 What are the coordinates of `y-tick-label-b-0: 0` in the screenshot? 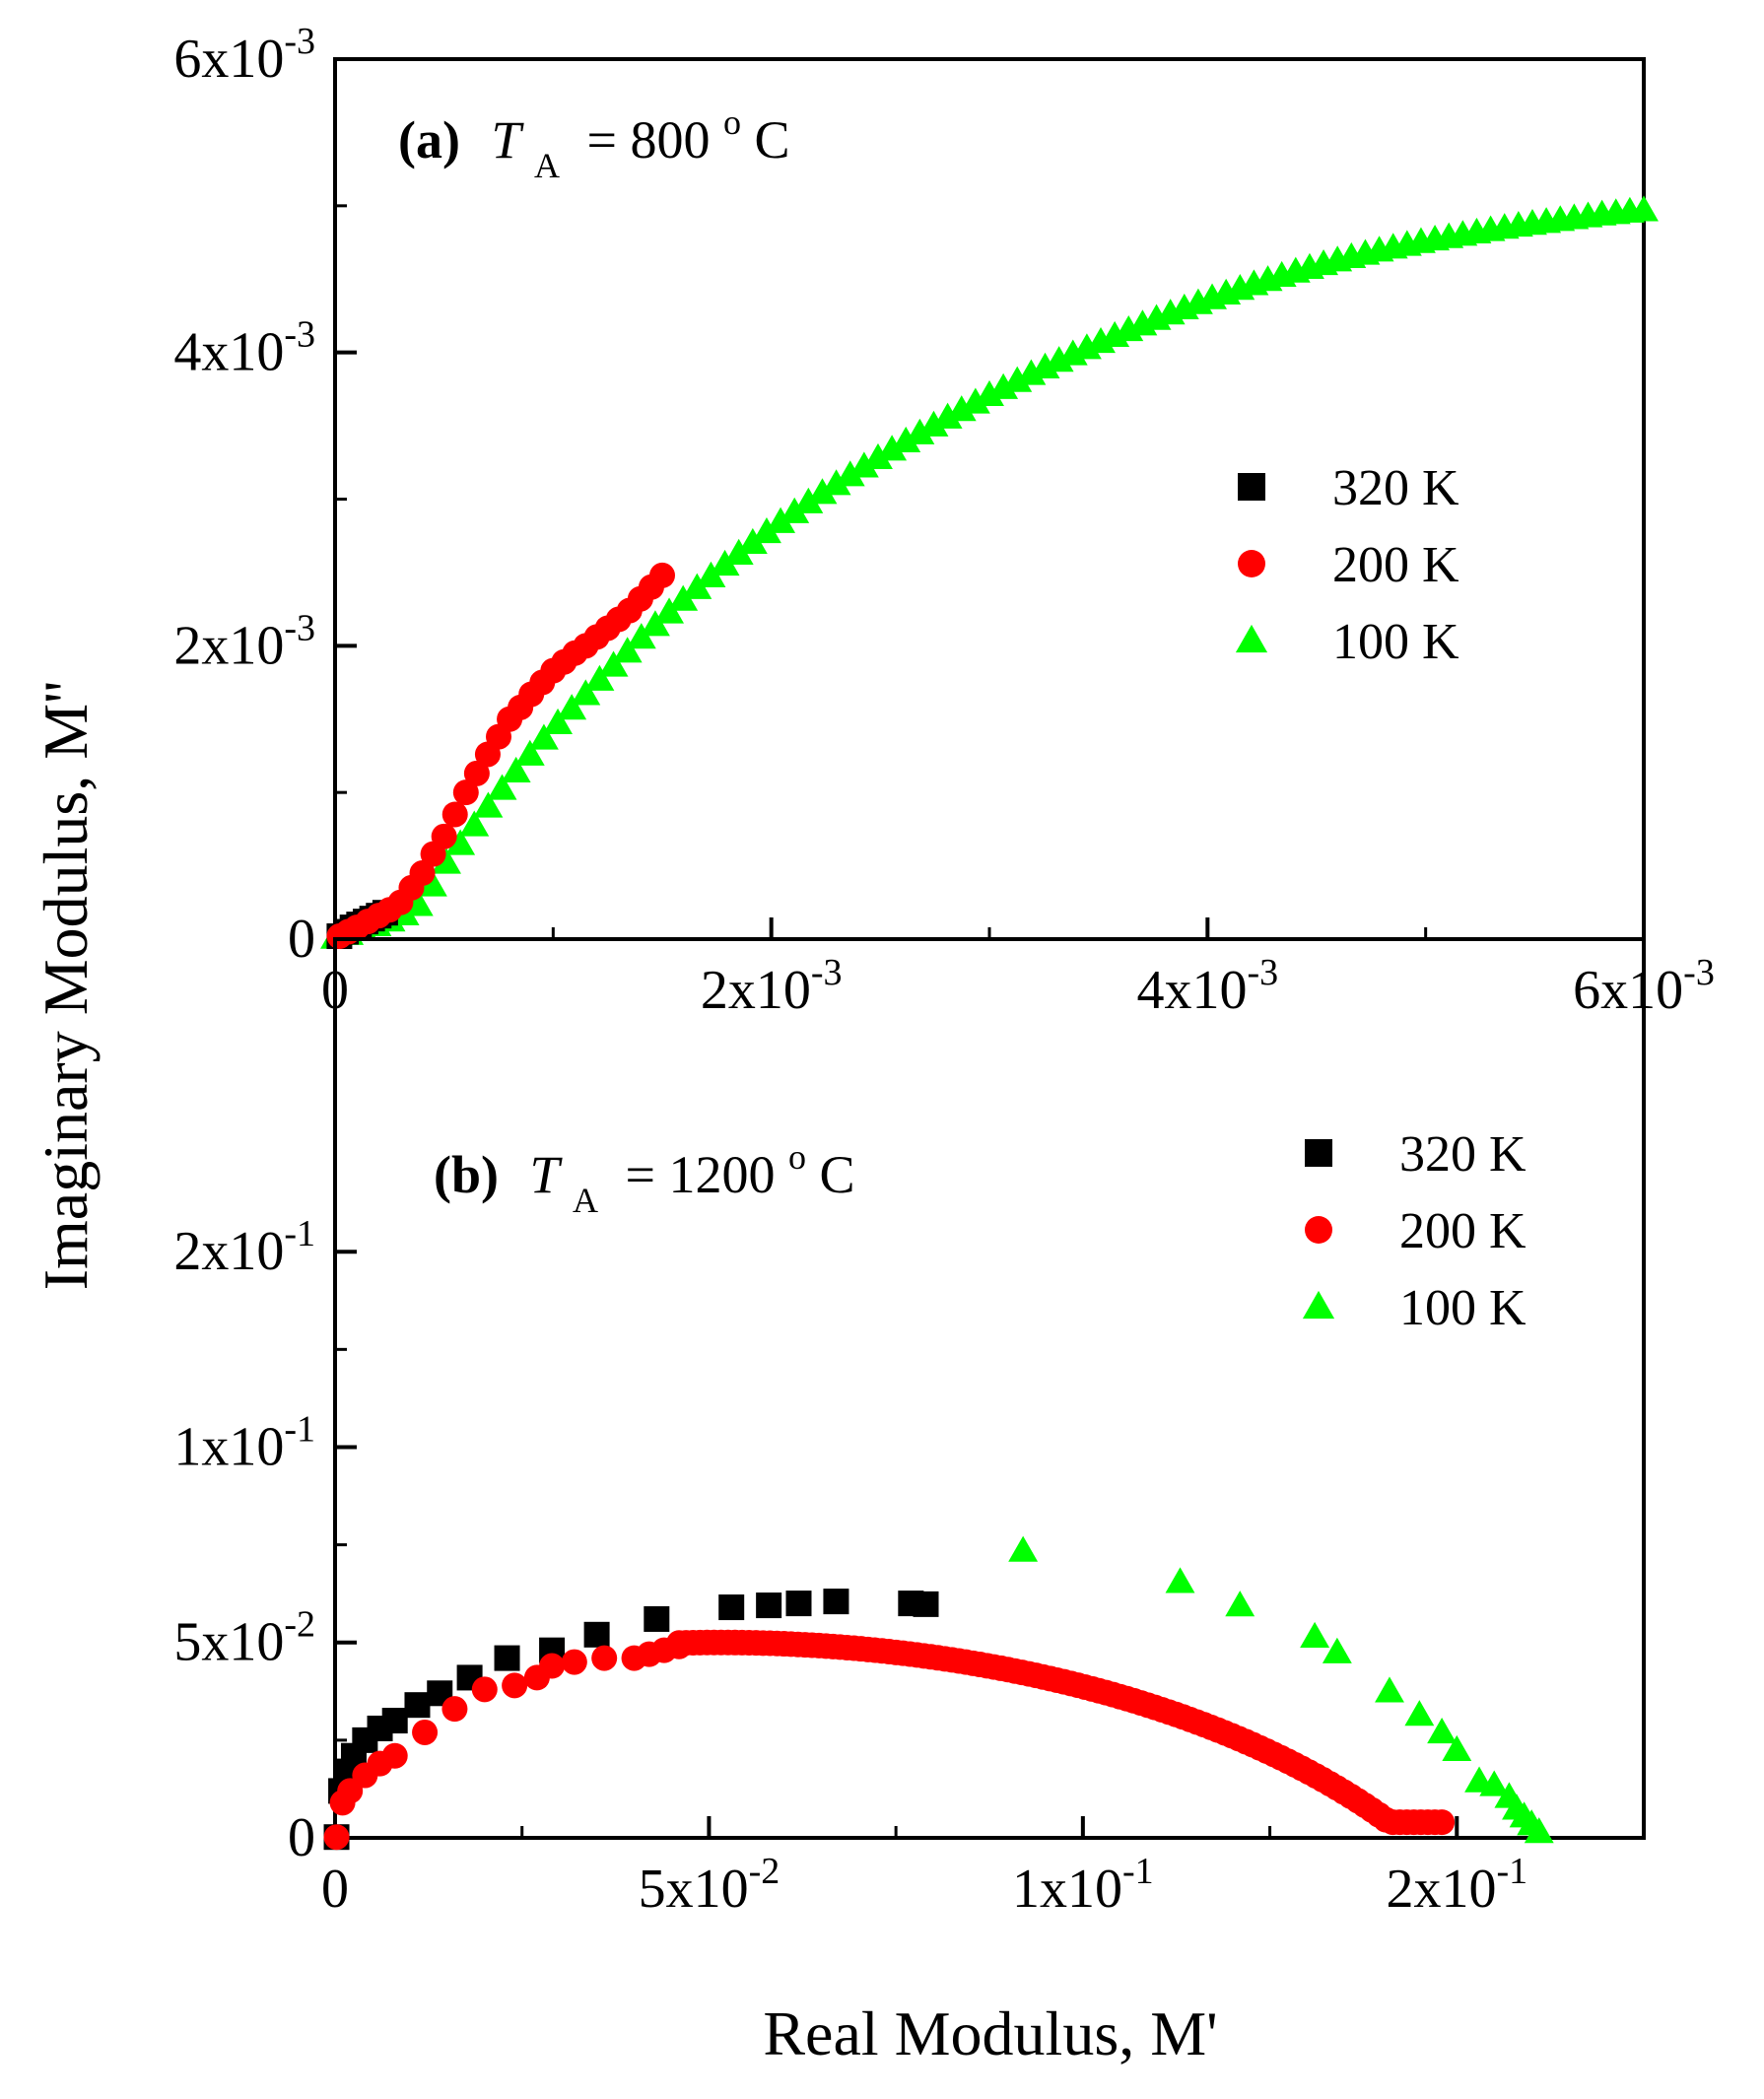 It's located at (301, 1837).